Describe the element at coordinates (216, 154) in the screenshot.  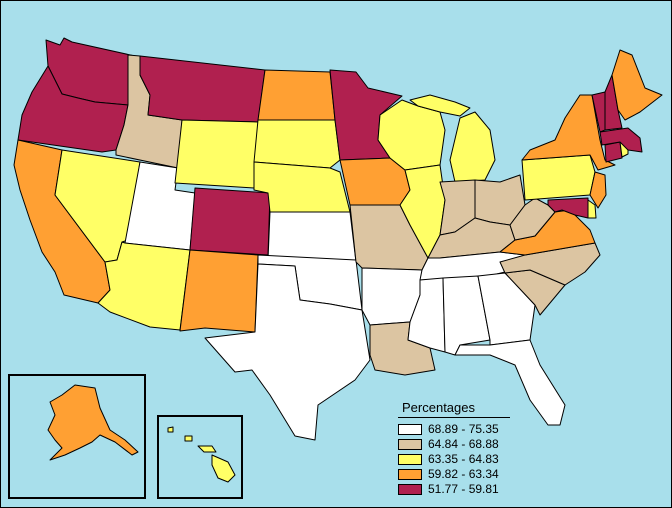
I see `state-wy` at that location.